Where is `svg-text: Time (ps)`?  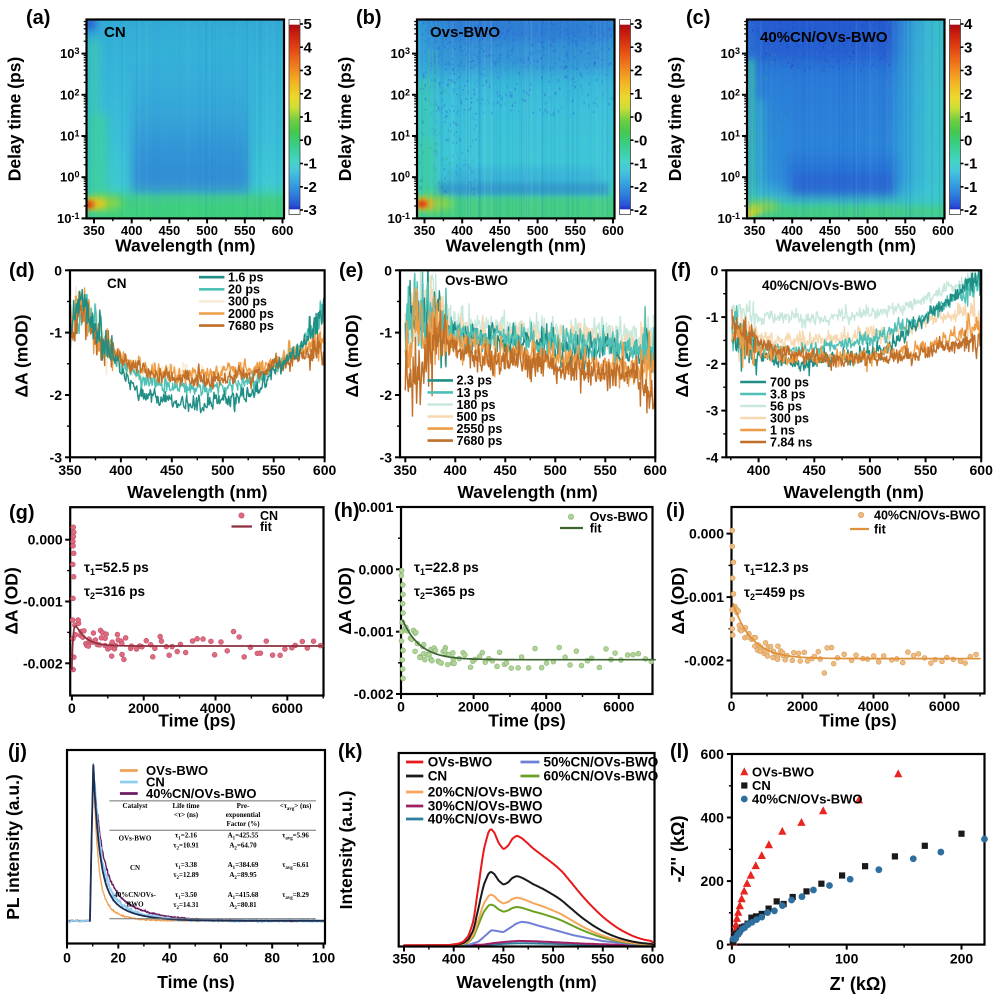
svg-text: Time (ps) is located at coordinates (857, 721).